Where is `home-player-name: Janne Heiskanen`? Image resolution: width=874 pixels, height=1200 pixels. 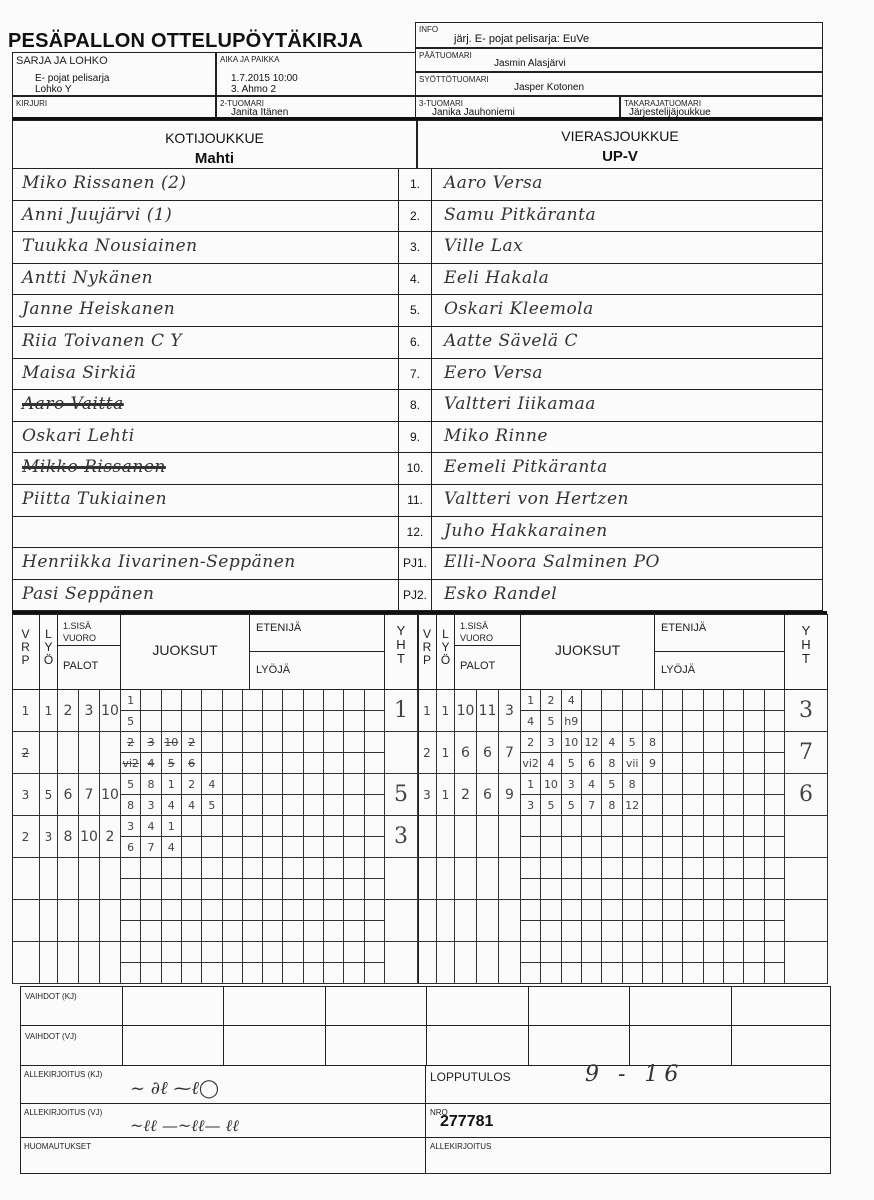
home-player-name: Janne Heiskanen is located at coordinates (99, 309).